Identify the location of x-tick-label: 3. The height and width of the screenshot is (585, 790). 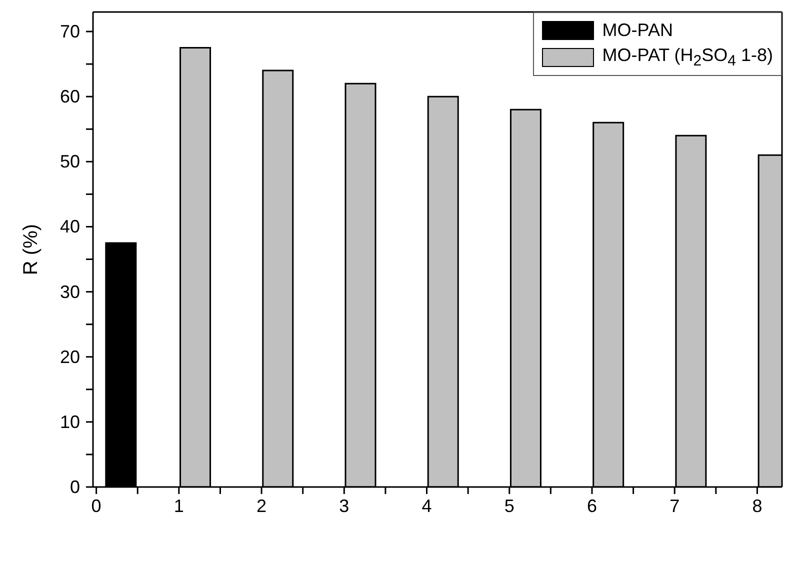
(344, 506).